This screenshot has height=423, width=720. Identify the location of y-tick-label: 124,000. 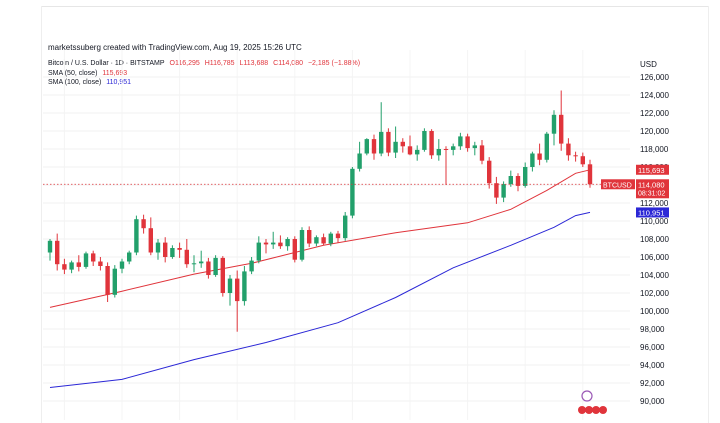
(654, 95).